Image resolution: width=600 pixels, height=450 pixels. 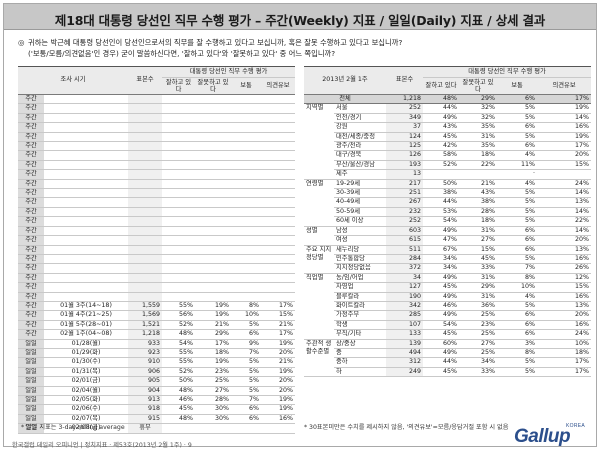 I want to click on sample-size: 232, so click(x=405, y=212).